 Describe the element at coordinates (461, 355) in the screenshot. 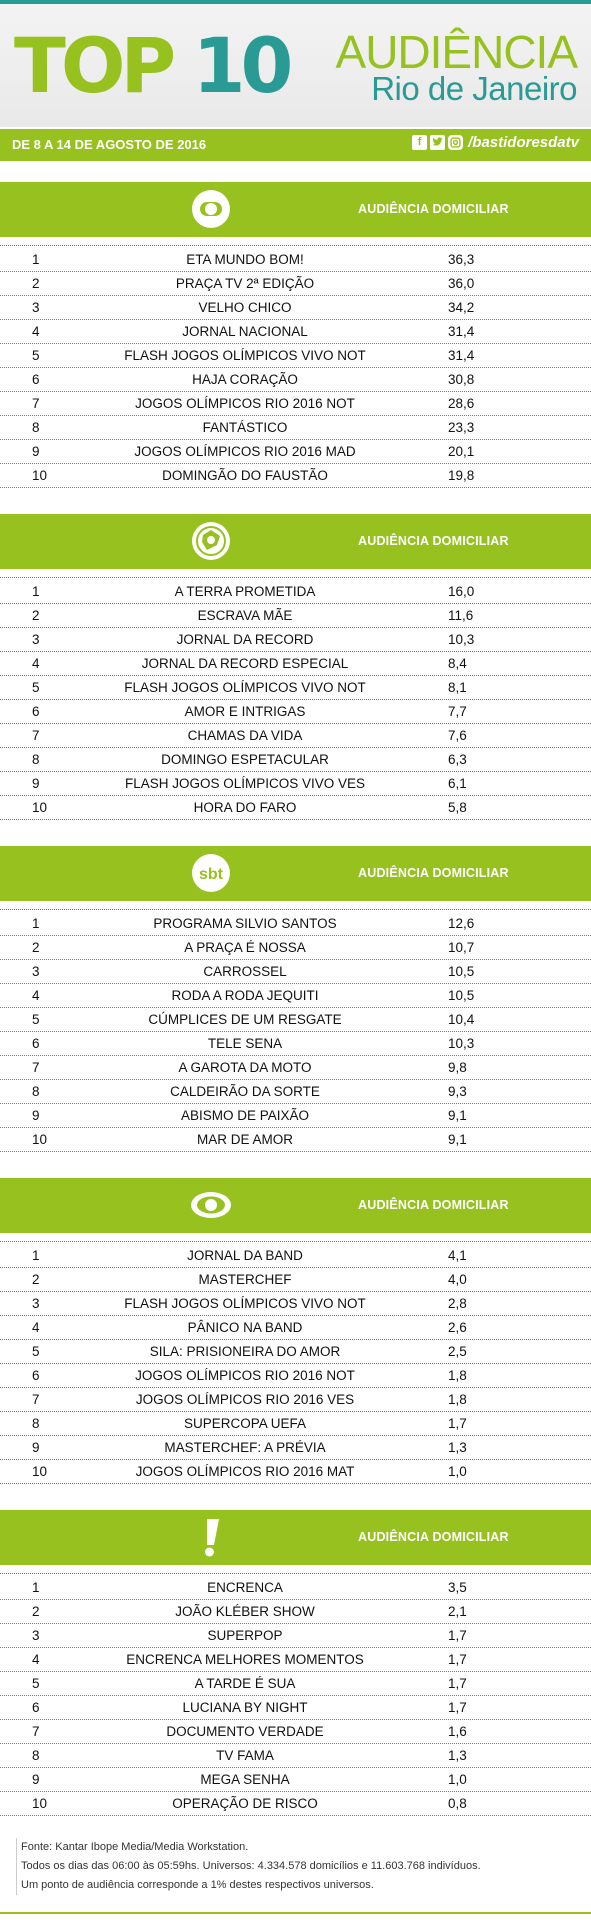

I see `rating-value: 31,4` at that location.